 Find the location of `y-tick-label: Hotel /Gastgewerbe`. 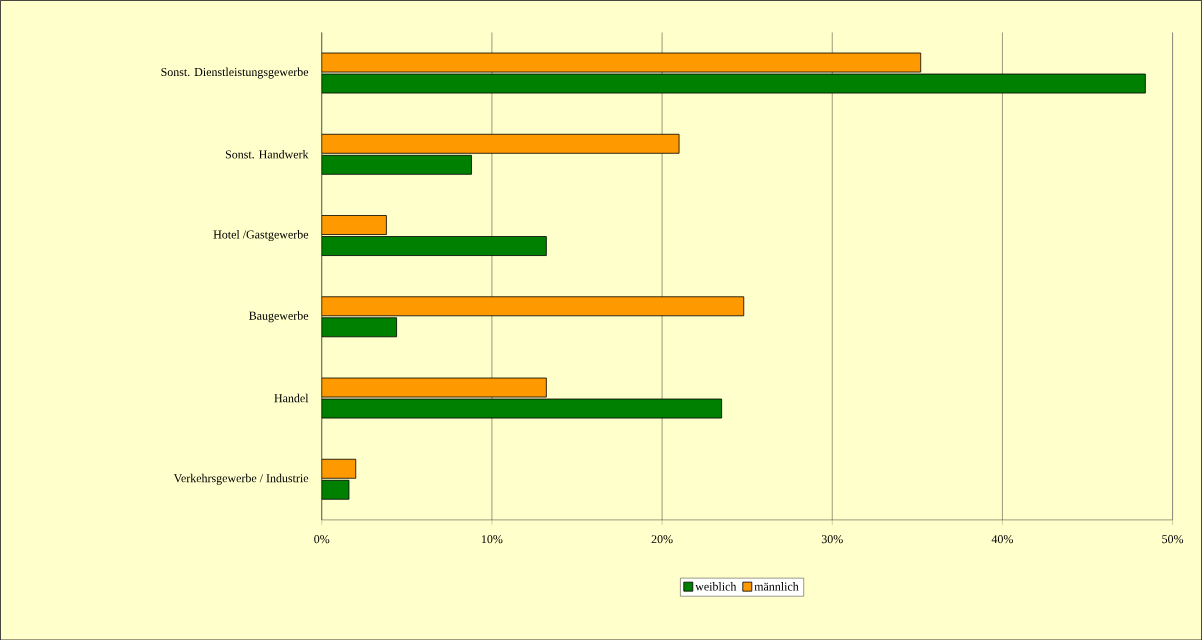

y-tick-label: Hotel /Gastgewerbe is located at coordinates (261, 235).